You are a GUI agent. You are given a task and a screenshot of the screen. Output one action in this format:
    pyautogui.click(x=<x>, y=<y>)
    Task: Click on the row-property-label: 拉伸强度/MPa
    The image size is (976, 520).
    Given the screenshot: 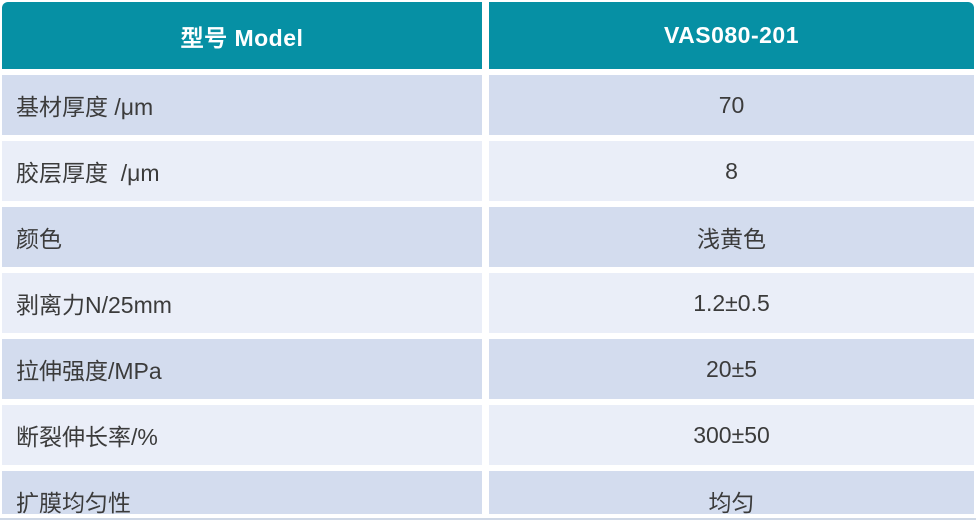 What is the action you would take?
    pyautogui.click(x=242, y=369)
    